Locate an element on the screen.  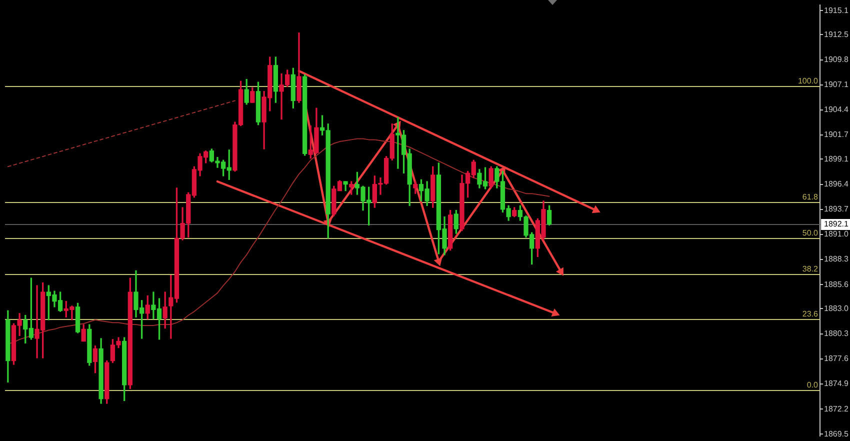
y-tick-label: 1901.7 is located at coordinates (837, 135).